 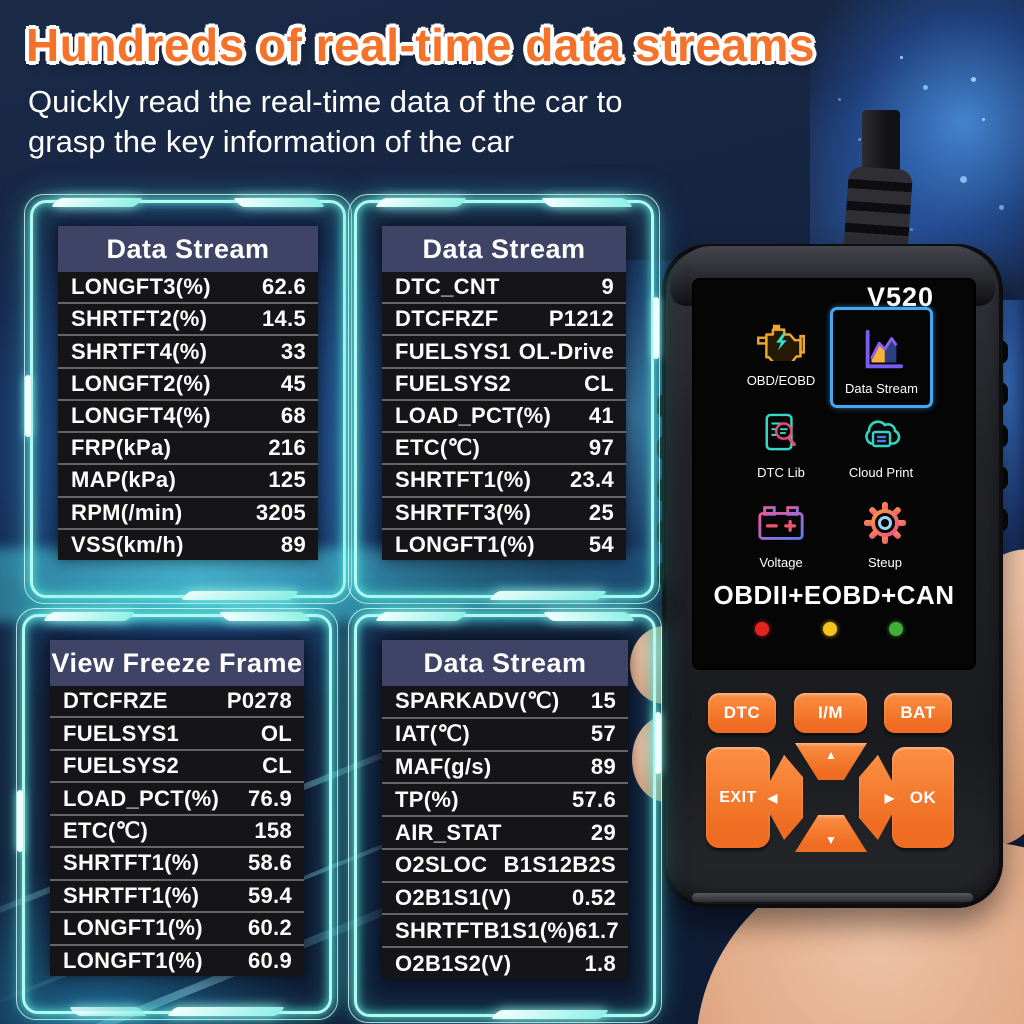 What do you see at coordinates (762, 629) in the screenshot?
I see `status-led-red` at bounding box center [762, 629].